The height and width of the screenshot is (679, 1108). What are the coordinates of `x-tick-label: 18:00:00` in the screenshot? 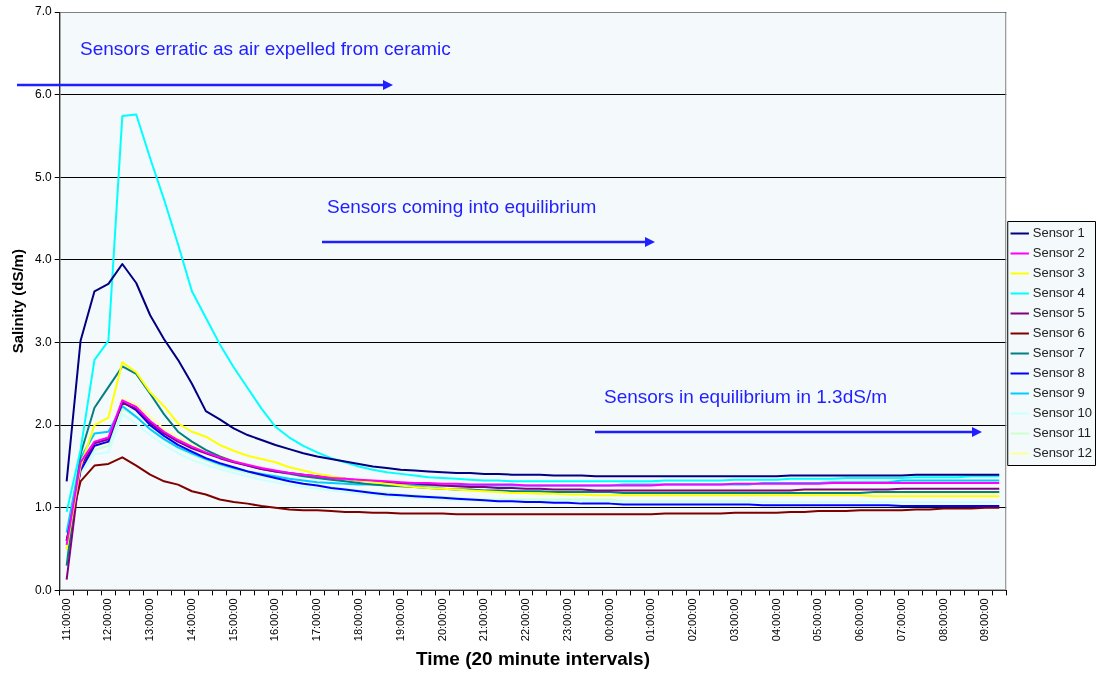 It's located at (357, 620).